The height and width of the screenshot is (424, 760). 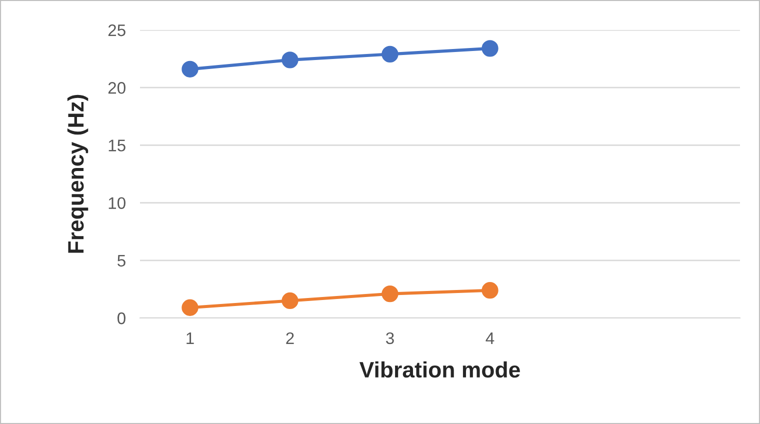 I want to click on y-axis-title: Frequency (Hz), so click(x=77, y=173).